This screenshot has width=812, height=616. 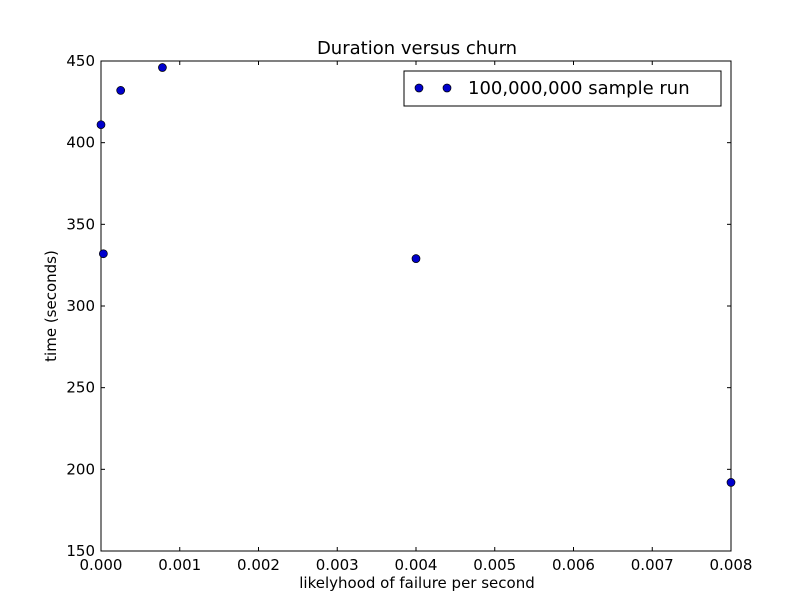 I want to click on x-tick-label: 0.001, so click(x=179, y=565).